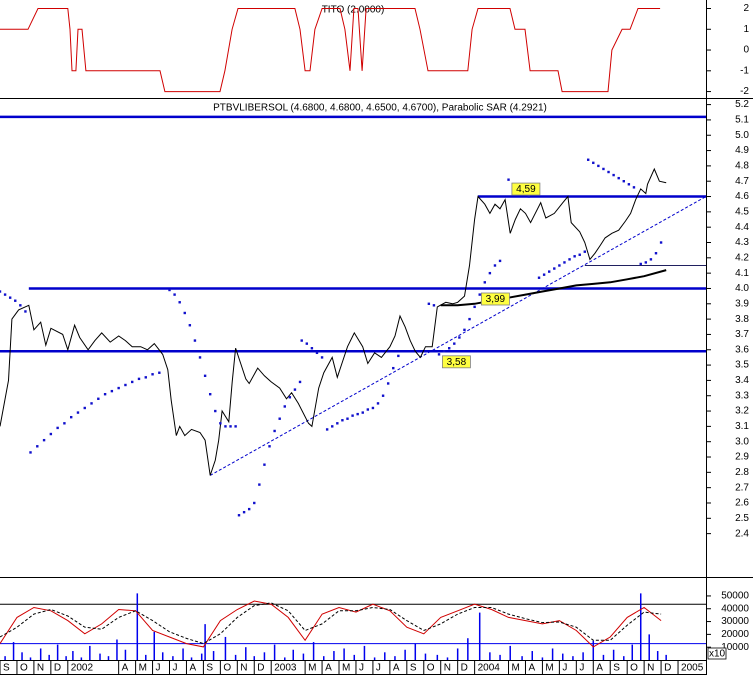 This screenshot has height=675, width=753. I want to click on y-tick-label: 4.2, so click(742, 257).